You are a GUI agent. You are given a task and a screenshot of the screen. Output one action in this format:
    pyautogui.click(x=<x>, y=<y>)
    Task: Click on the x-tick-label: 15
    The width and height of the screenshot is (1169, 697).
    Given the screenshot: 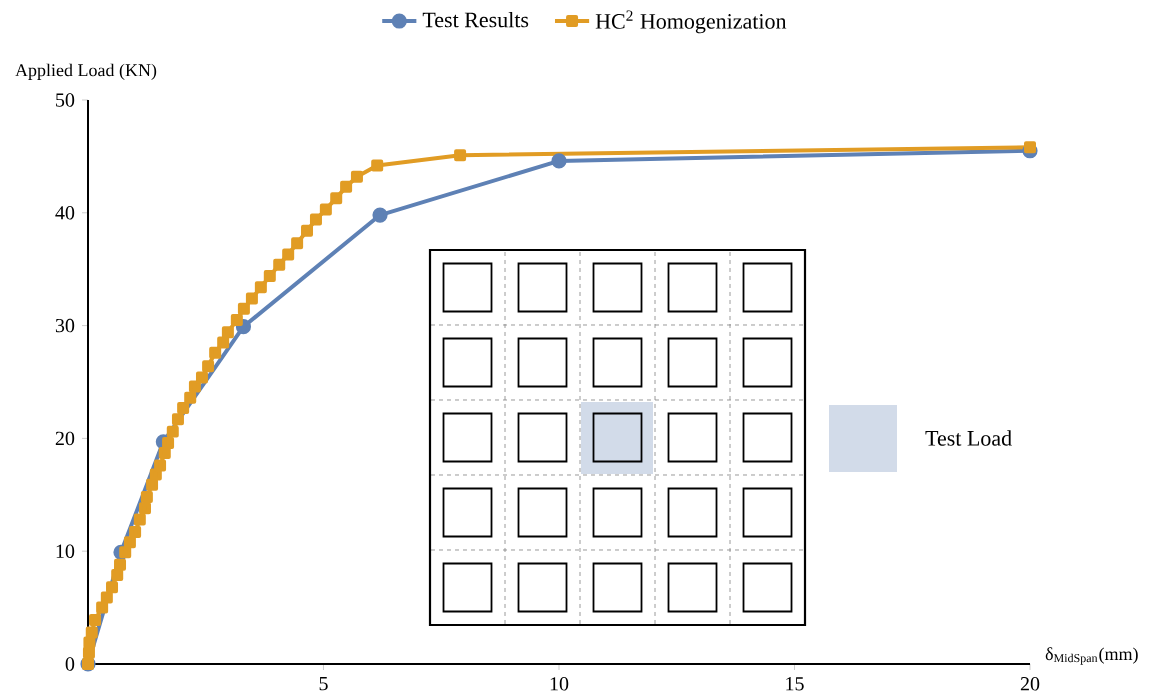 What is the action you would take?
    pyautogui.click(x=795, y=683)
    